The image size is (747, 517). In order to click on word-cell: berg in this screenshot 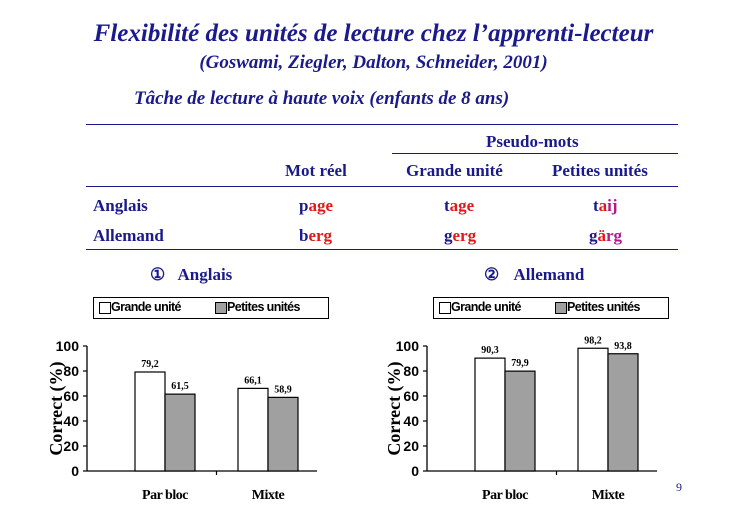, I will do `click(315, 236)`.